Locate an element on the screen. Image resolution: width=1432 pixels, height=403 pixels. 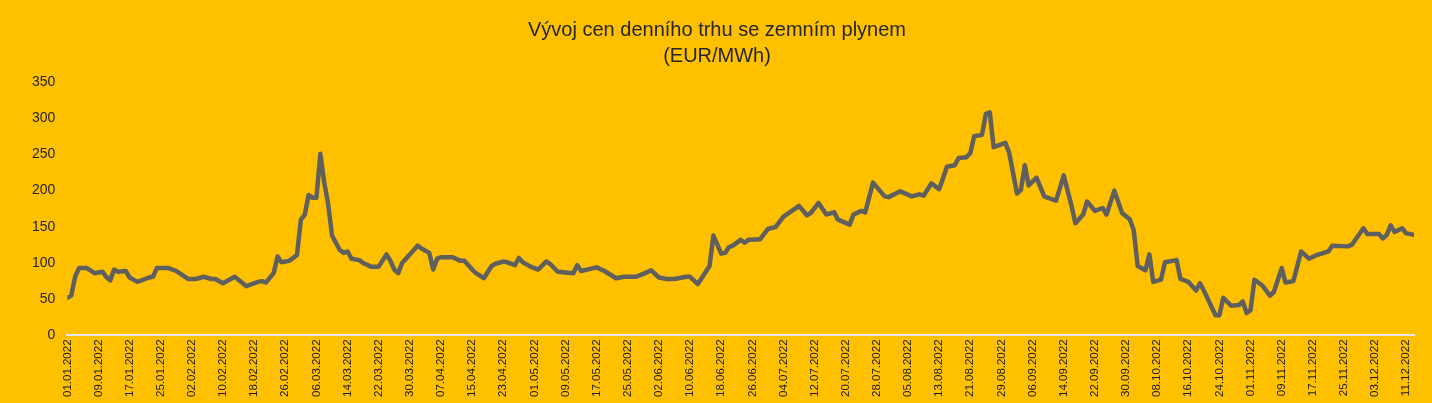
y-tick-label: 250 is located at coordinates (44, 153).